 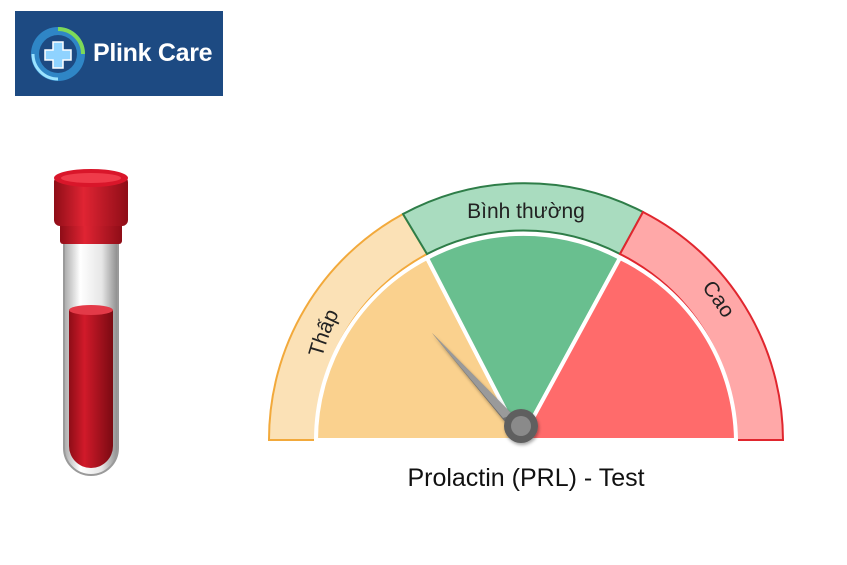 I want to click on brand-logo: Plink Care, so click(x=119, y=53).